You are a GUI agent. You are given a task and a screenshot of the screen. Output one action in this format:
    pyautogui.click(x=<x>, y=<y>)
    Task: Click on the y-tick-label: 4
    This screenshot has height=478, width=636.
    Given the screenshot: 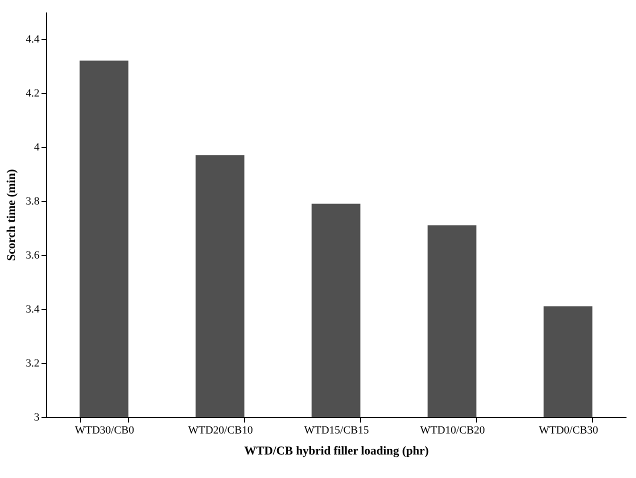 What is the action you would take?
    pyautogui.click(x=37, y=148)
    